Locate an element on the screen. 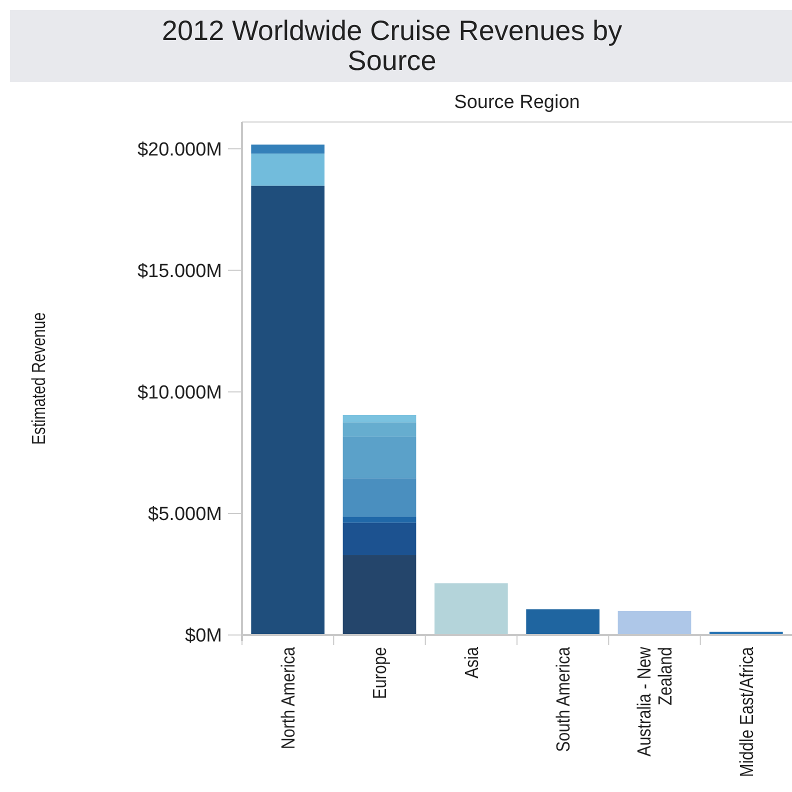 The height and width of the screenshot is (792, 792). y-tick-label: $10.000M is located at coordinates (179, 393).